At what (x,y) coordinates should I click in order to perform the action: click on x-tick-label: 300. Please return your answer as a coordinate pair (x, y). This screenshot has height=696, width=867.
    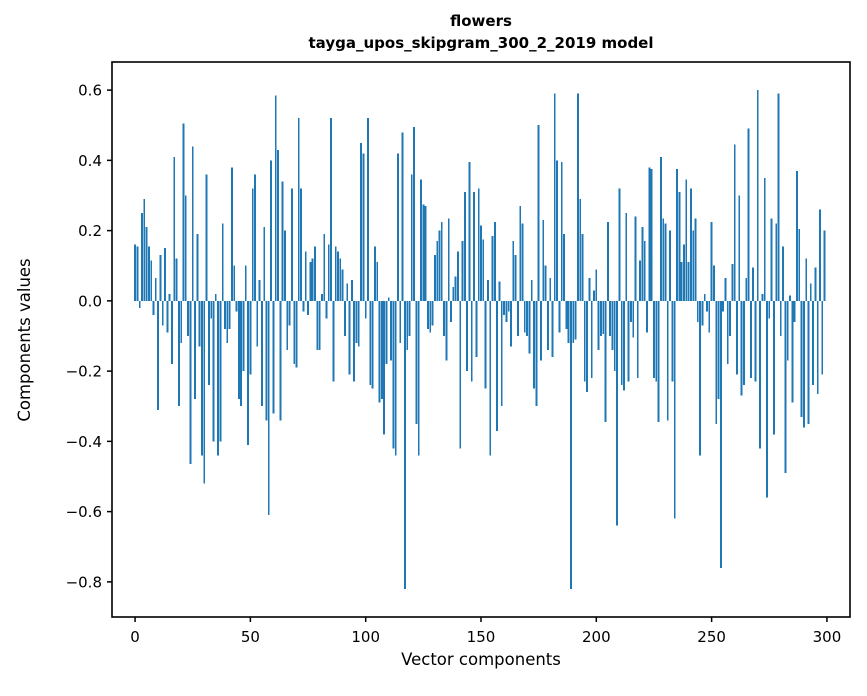
    Looking at the image, I should click on (827, 637).